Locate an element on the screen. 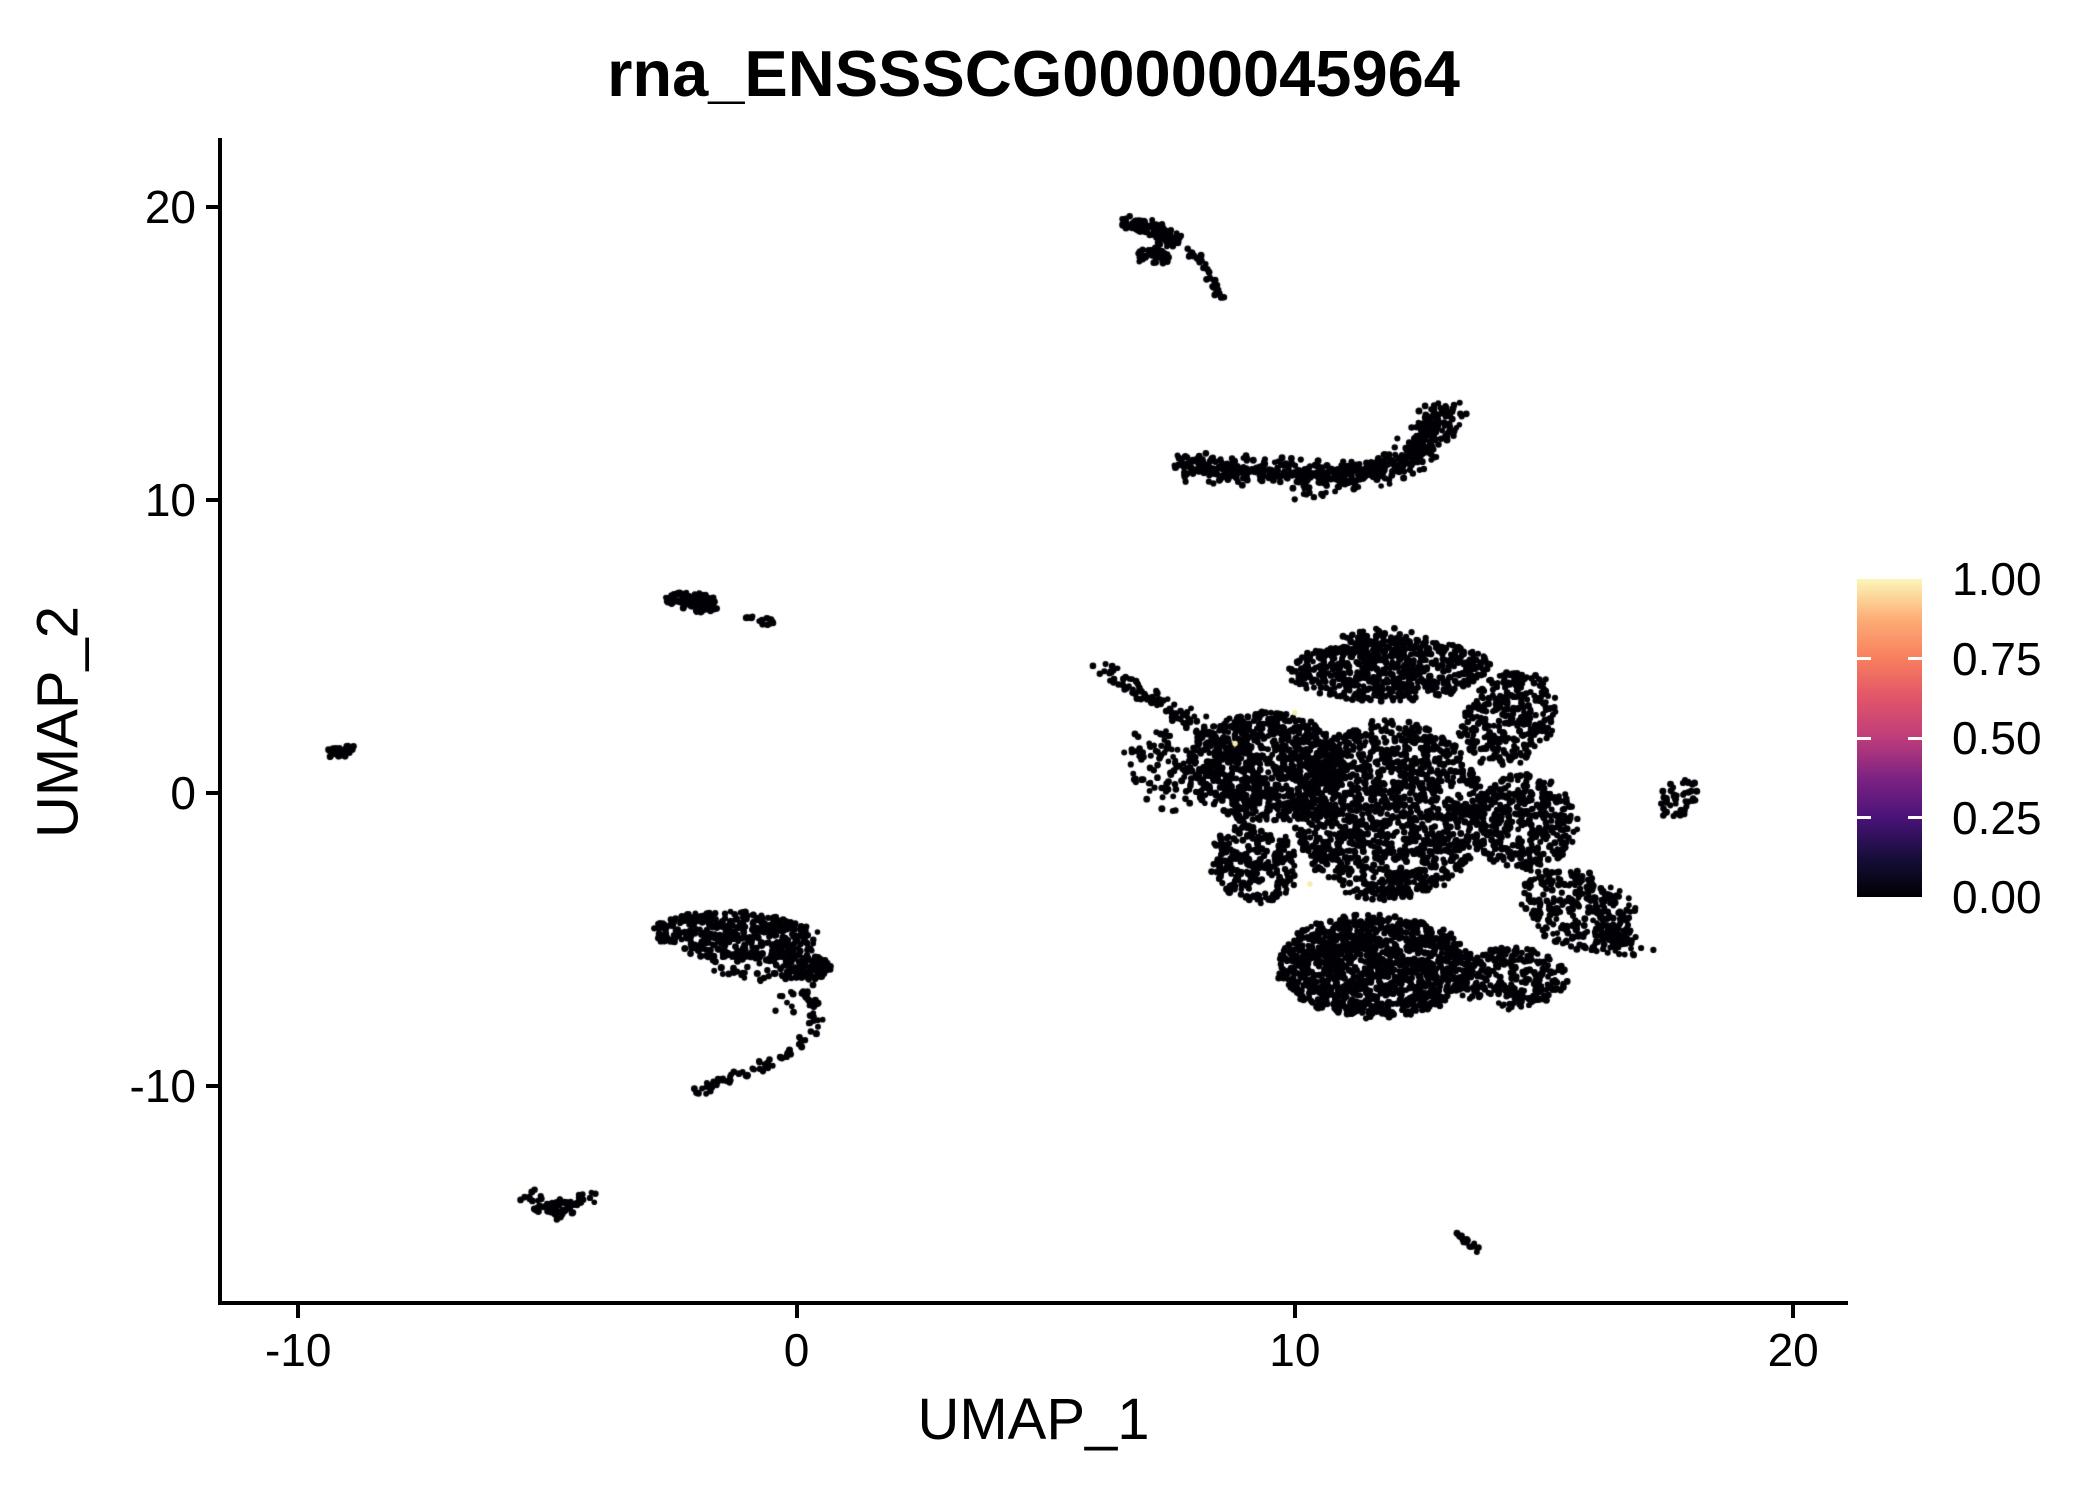  x-tick-label: 10 is located at coordinates (1295, 1350).